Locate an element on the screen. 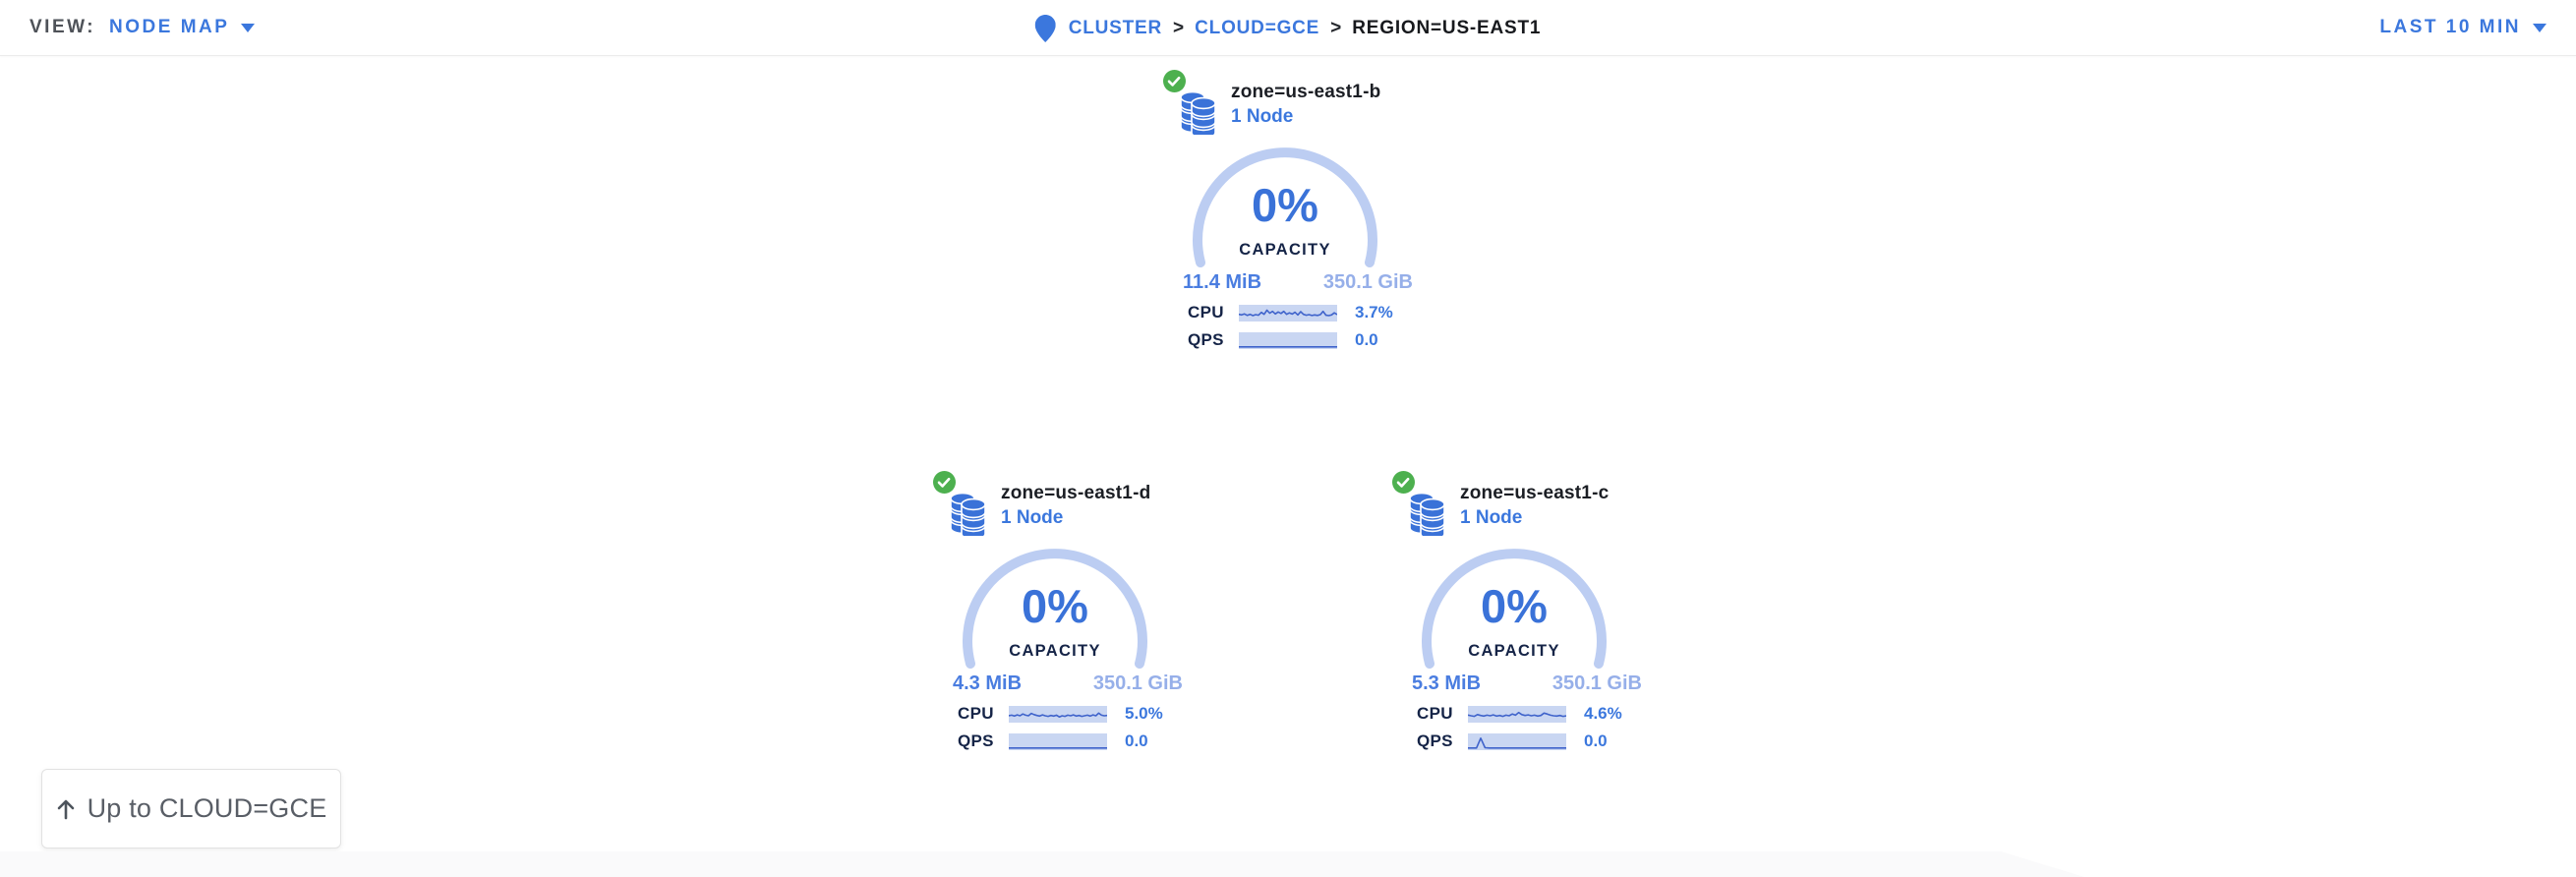  capacity-values: 11.4 MiB 350.1 GiB is located at coordinates (1298, 282).